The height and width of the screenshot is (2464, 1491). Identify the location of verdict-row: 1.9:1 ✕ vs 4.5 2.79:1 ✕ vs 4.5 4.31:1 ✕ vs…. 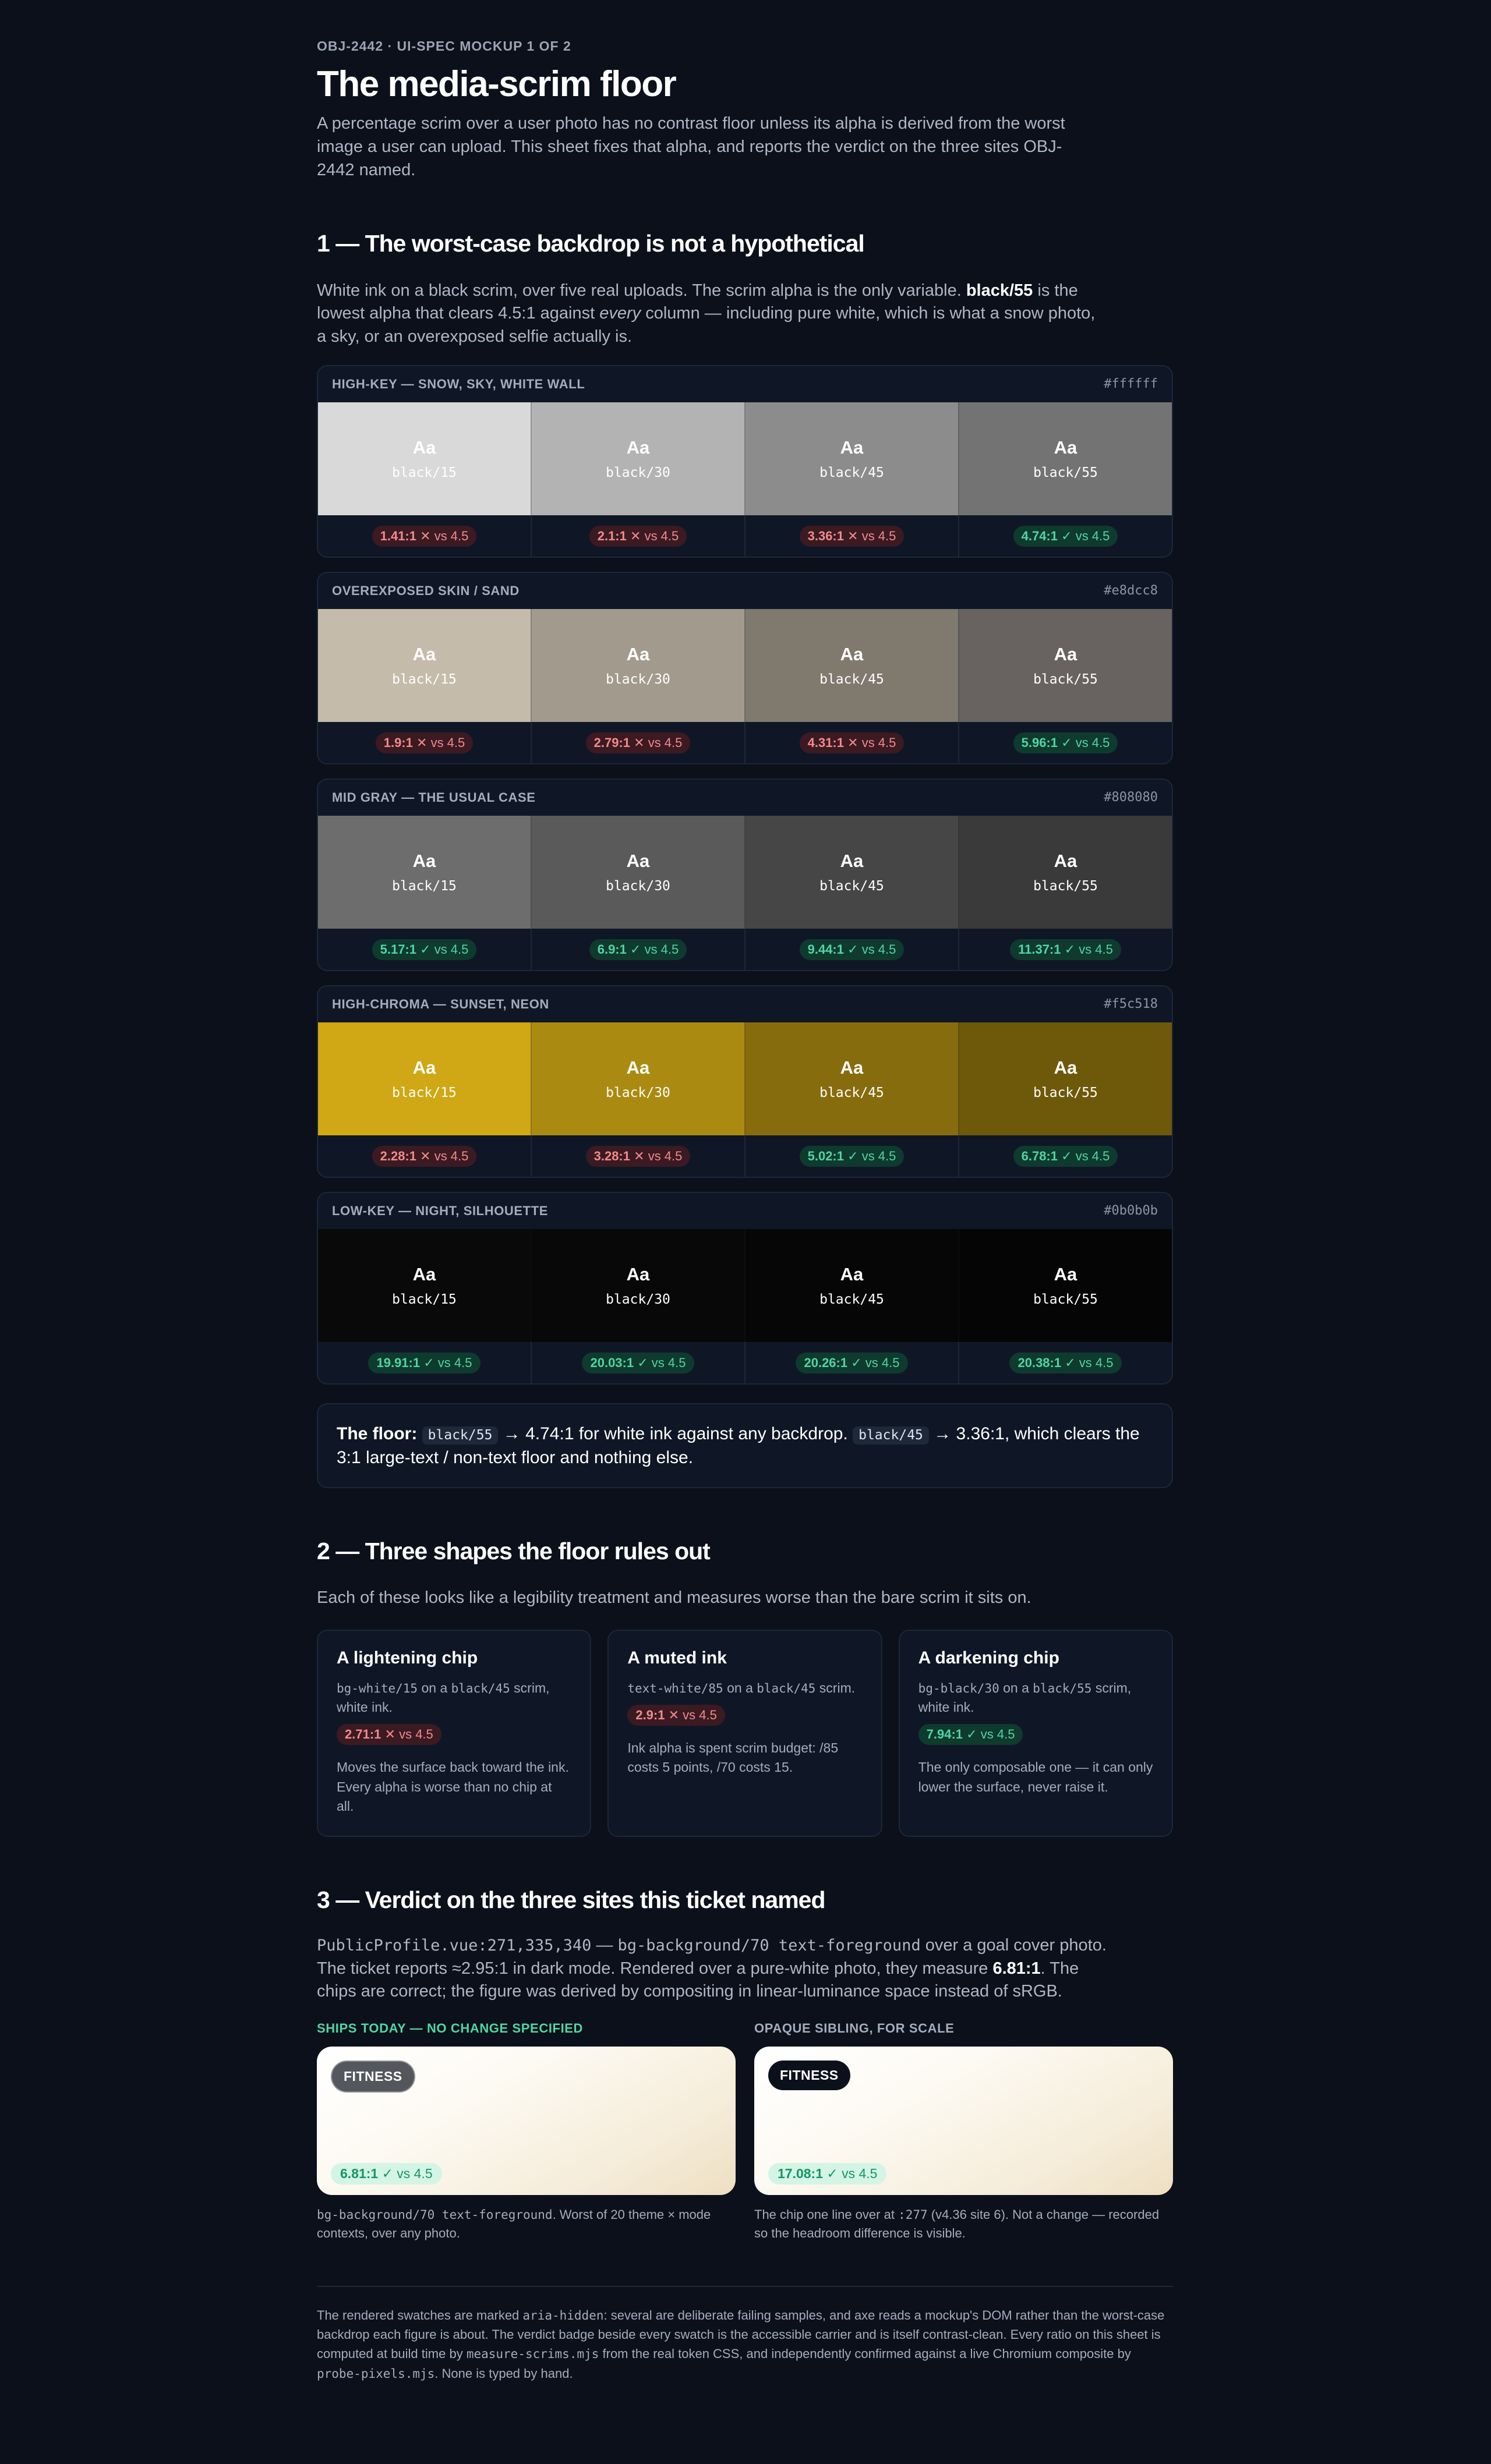
(745, 742).